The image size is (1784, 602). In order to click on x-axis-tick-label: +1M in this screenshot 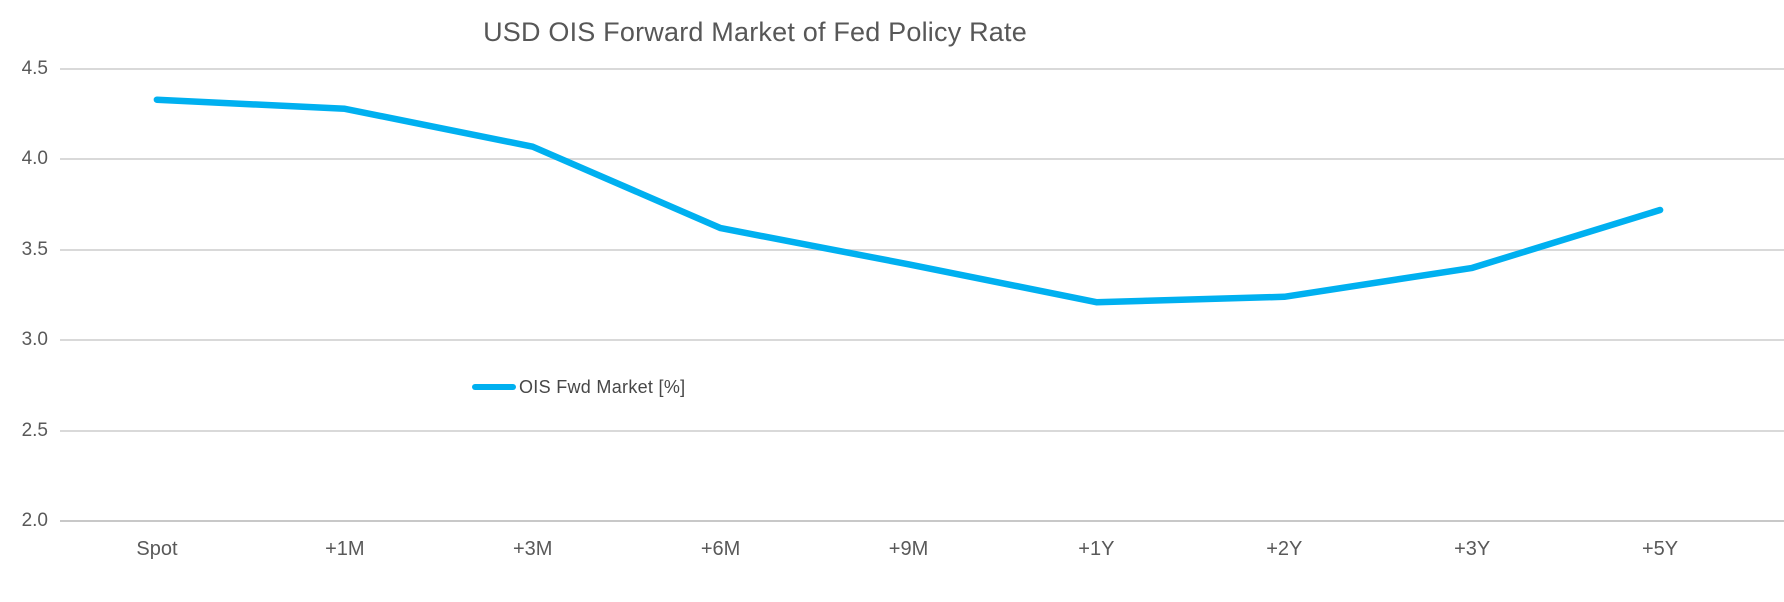, I will do `click(345, 549)`.